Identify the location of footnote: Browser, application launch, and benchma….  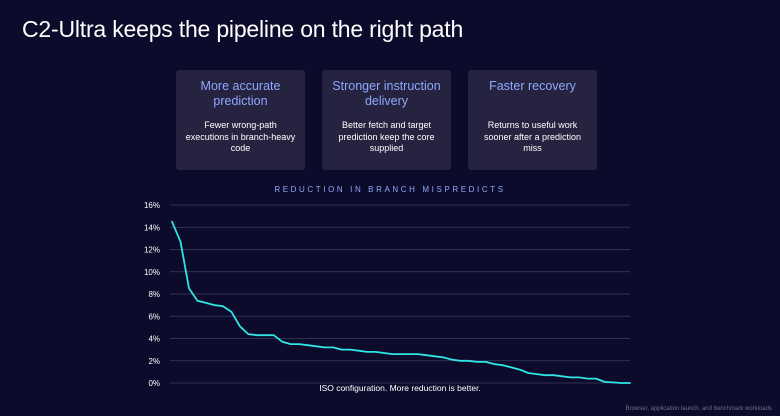
(698, 409).